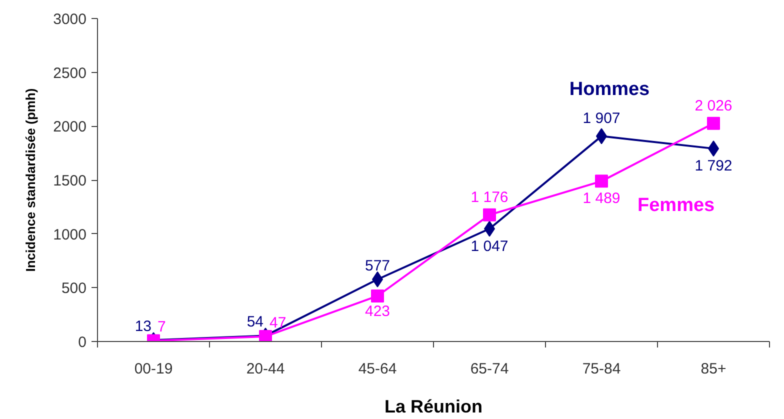 This screenshot has width=784, height=419. Describe the element at coordinates (143, 327) in the screenshot. I see `data-label: 13` at that location.